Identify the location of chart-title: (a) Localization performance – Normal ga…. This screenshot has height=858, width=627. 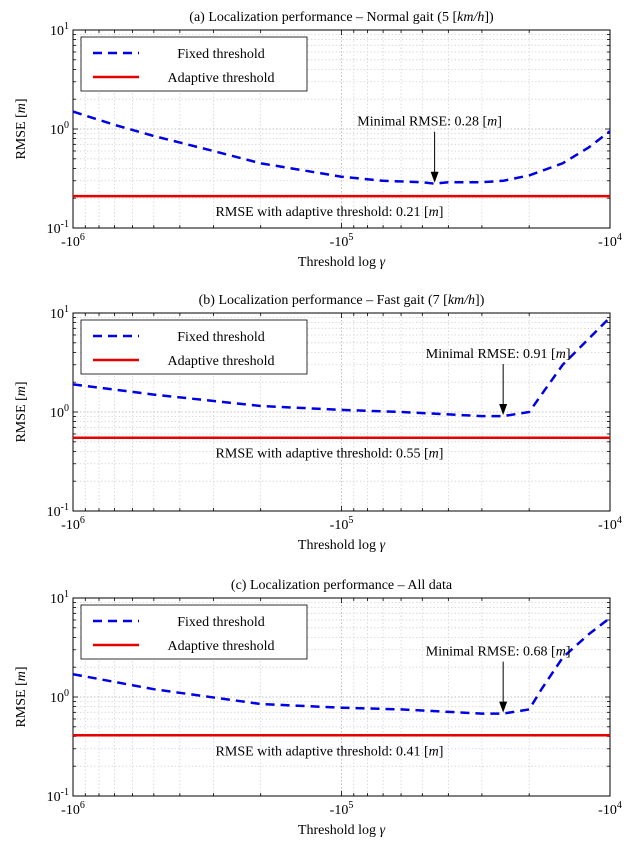
(341, 17).